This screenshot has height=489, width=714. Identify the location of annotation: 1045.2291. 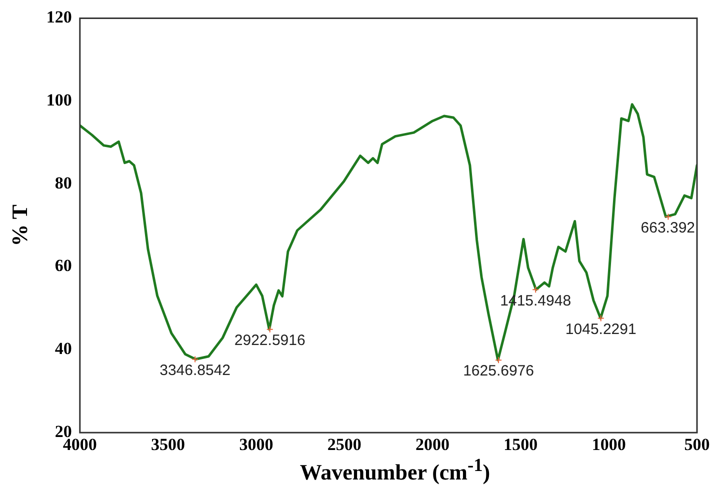
(600, 329).